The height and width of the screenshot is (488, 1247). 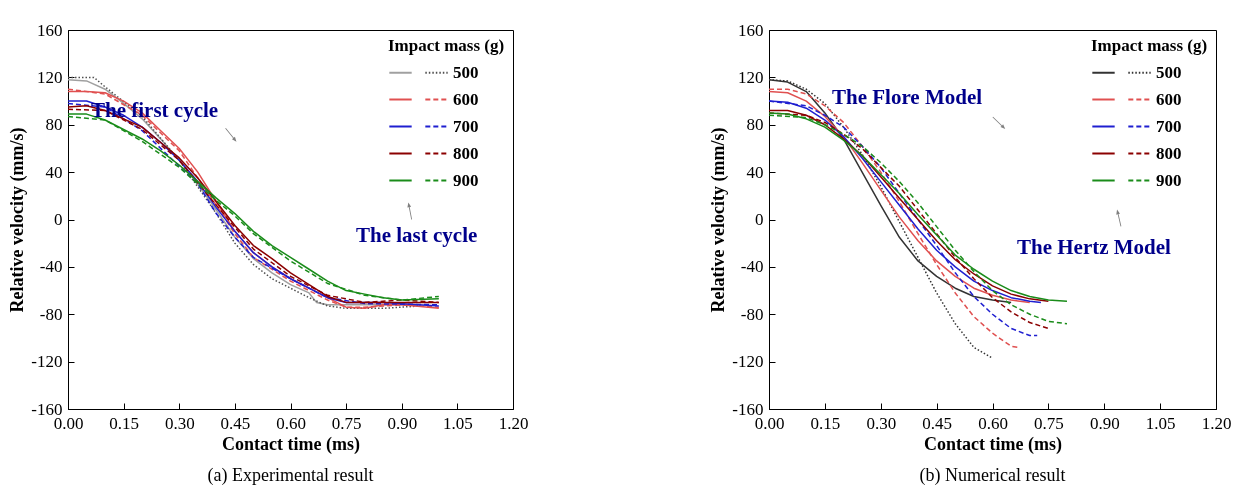 I want to click on annotation: The Flore Model, so click(x=907, y=97).